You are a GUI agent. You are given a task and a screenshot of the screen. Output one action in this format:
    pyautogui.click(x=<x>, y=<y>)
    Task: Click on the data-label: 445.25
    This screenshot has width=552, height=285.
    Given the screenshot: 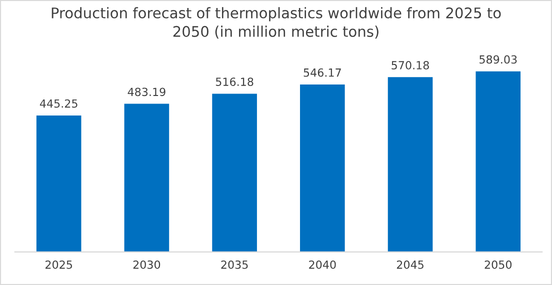 What is the action you would take?
    pyautogui.click(x=59, y=103)
    